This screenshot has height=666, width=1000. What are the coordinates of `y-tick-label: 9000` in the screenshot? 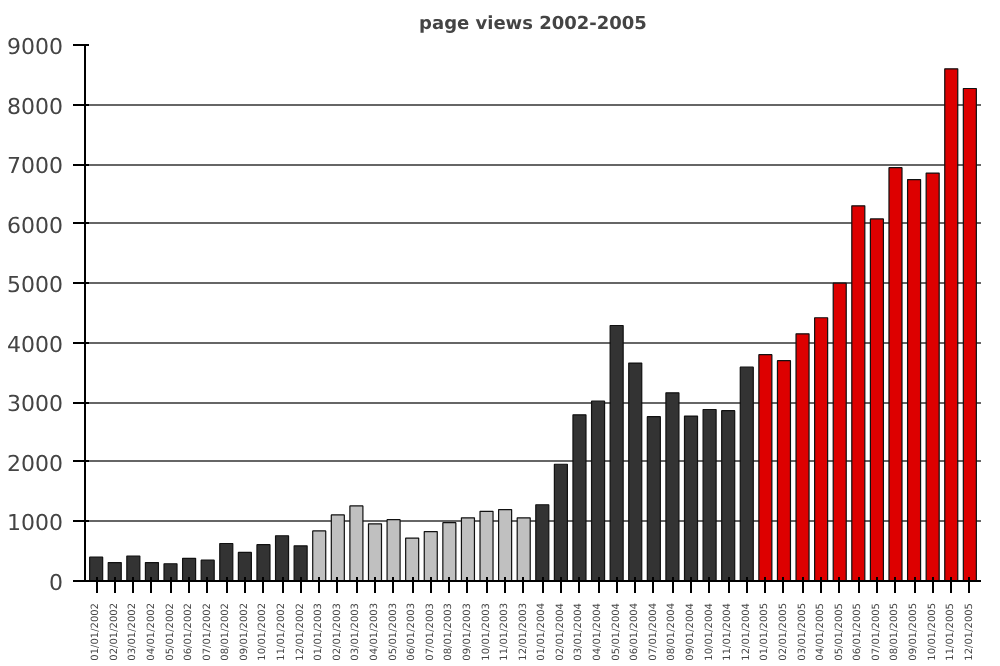 It's located at (35, 47).